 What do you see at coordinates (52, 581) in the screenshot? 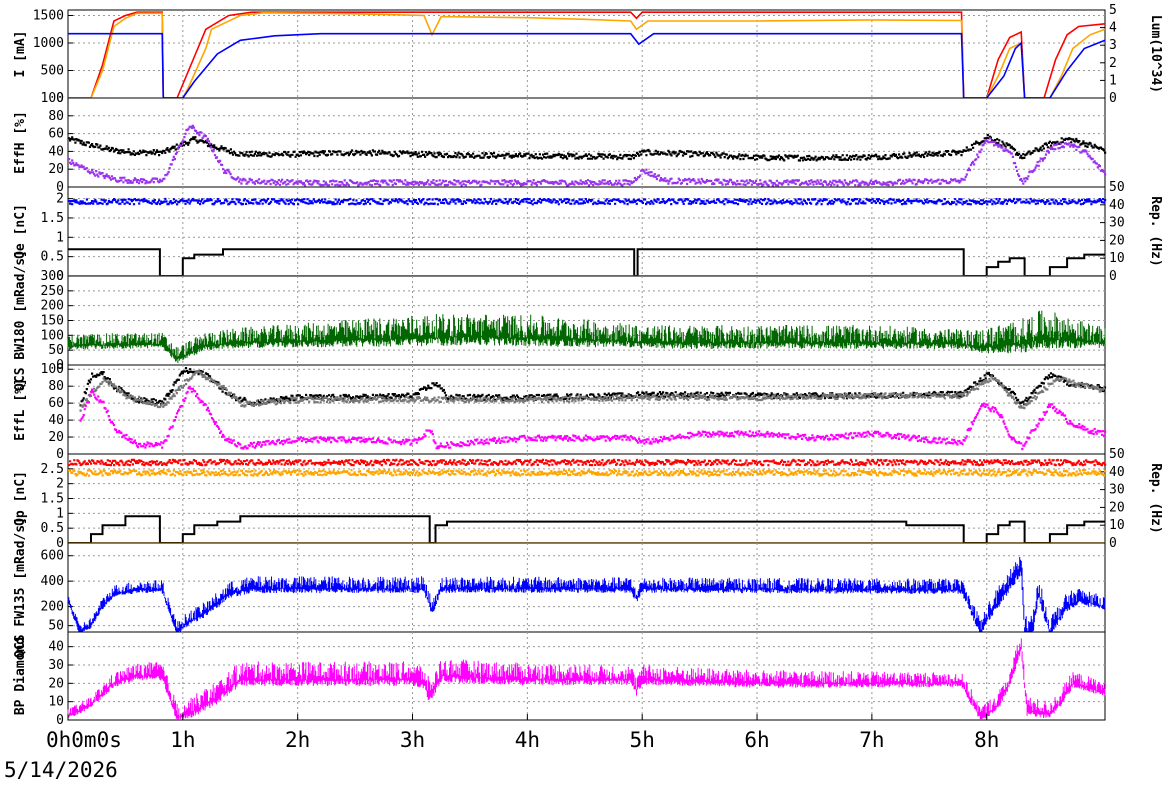
I see `y-tick-label: 400` at bounding box center [52, 581].